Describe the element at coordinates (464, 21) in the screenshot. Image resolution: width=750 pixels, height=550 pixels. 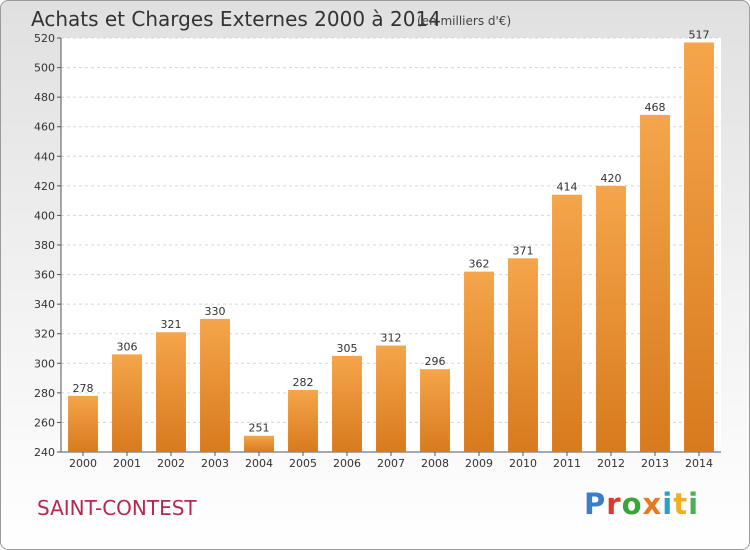
I see `chart-subtitle: (en milliers d'€)` at that location.